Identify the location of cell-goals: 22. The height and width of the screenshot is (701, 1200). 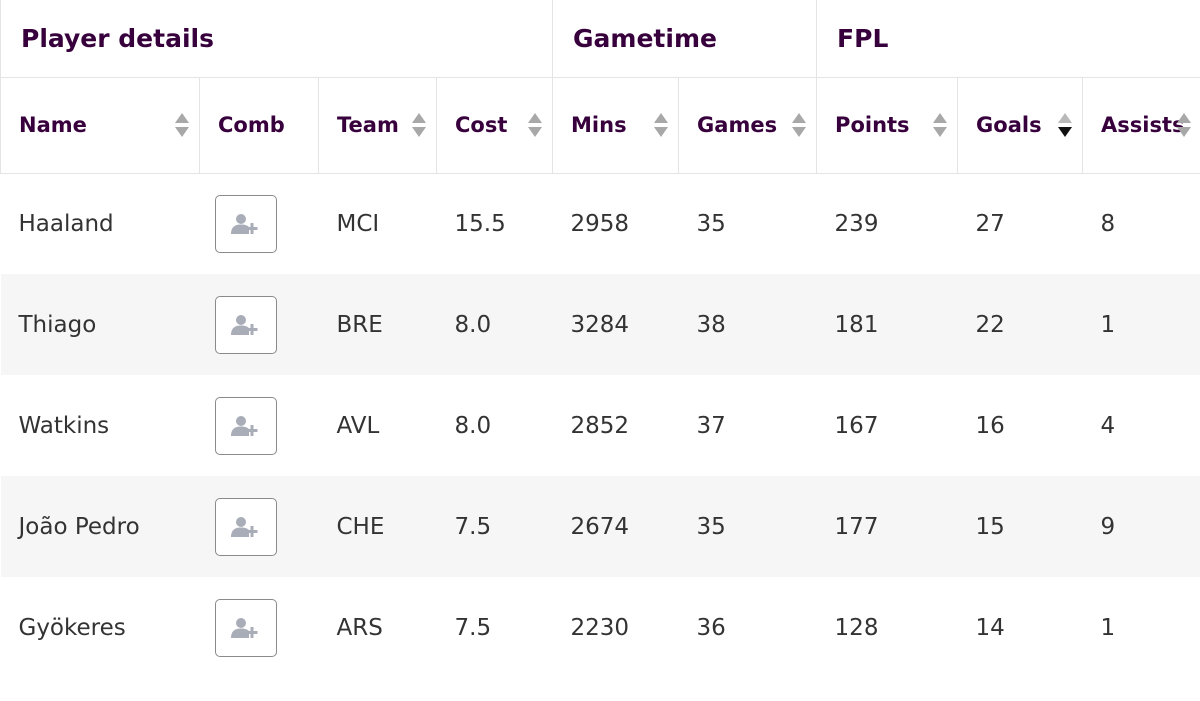
(1020, 324).